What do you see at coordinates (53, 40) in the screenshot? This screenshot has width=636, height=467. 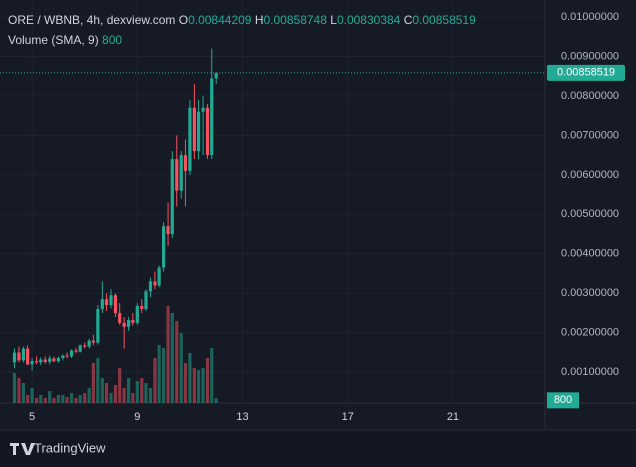 I see `volume-label: Volume (SMA, 9)` at bounding box center [53, 40].